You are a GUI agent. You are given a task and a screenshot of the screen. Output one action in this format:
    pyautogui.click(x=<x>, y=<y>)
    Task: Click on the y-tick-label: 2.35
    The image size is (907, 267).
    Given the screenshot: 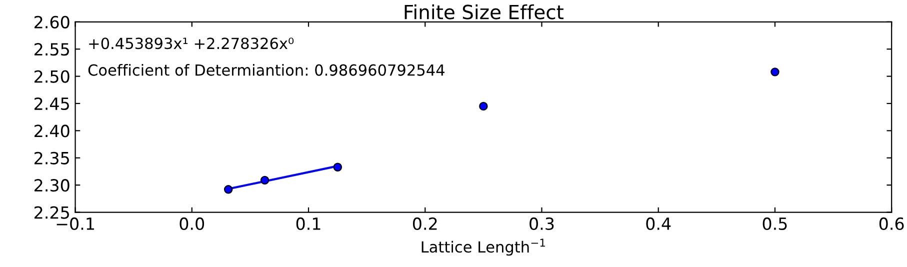 What is the action you would take?
    pyautogui.click(x=51, y=158)
    